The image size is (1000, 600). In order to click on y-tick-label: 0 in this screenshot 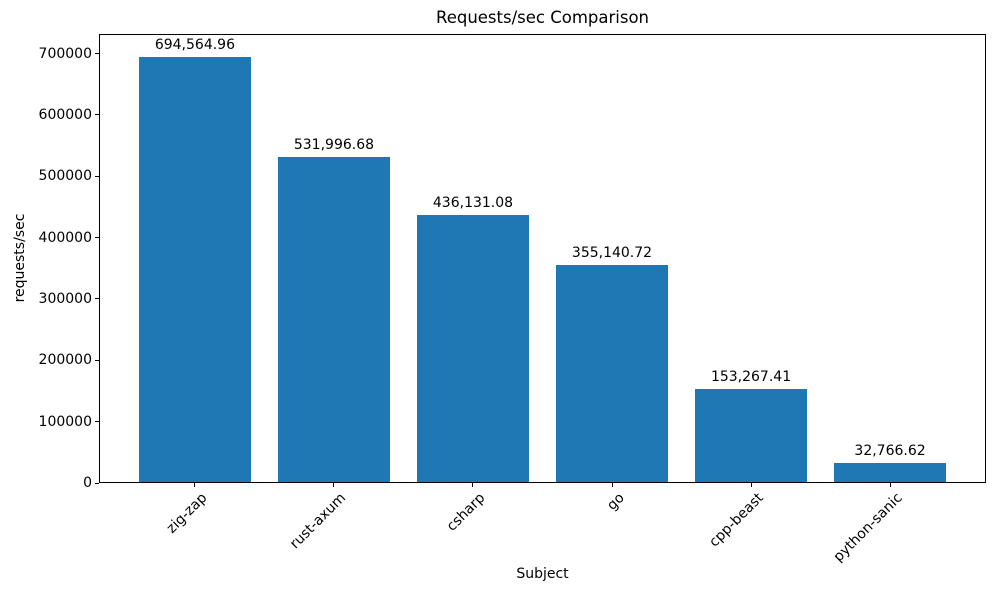, I will do `click(87, 483)`.